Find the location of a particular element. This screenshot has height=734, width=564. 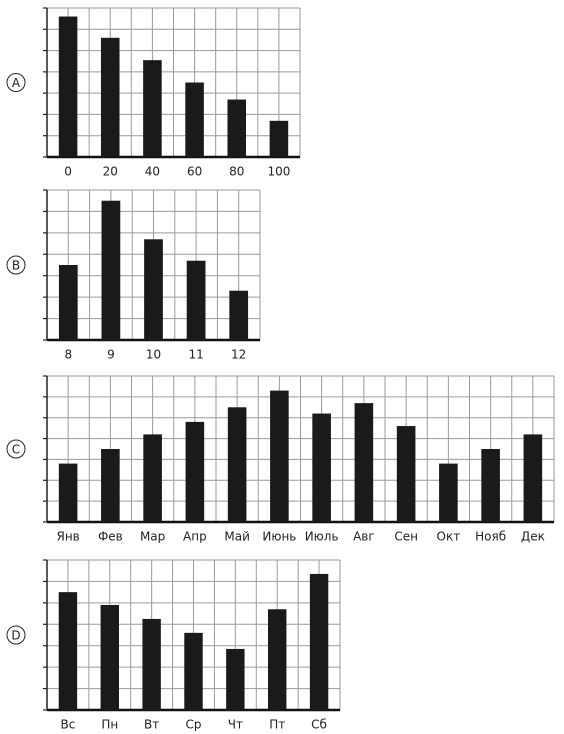

x-tick-label: Ср is located at coordinates (194, 725).